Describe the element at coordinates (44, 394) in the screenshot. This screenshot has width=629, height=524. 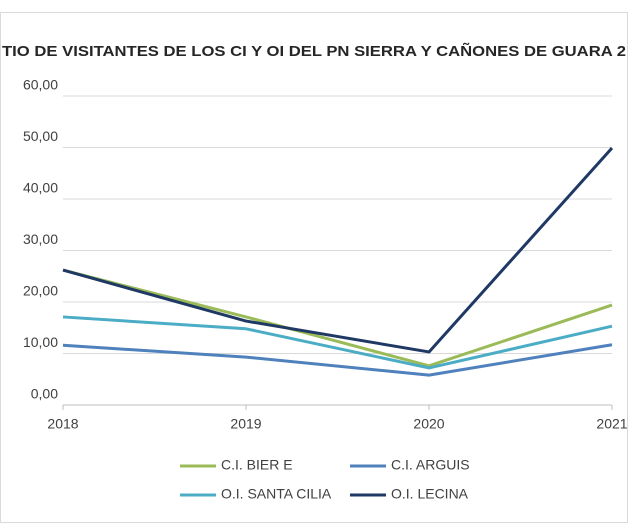
I see `y-tick-label: 0,00` at that location.